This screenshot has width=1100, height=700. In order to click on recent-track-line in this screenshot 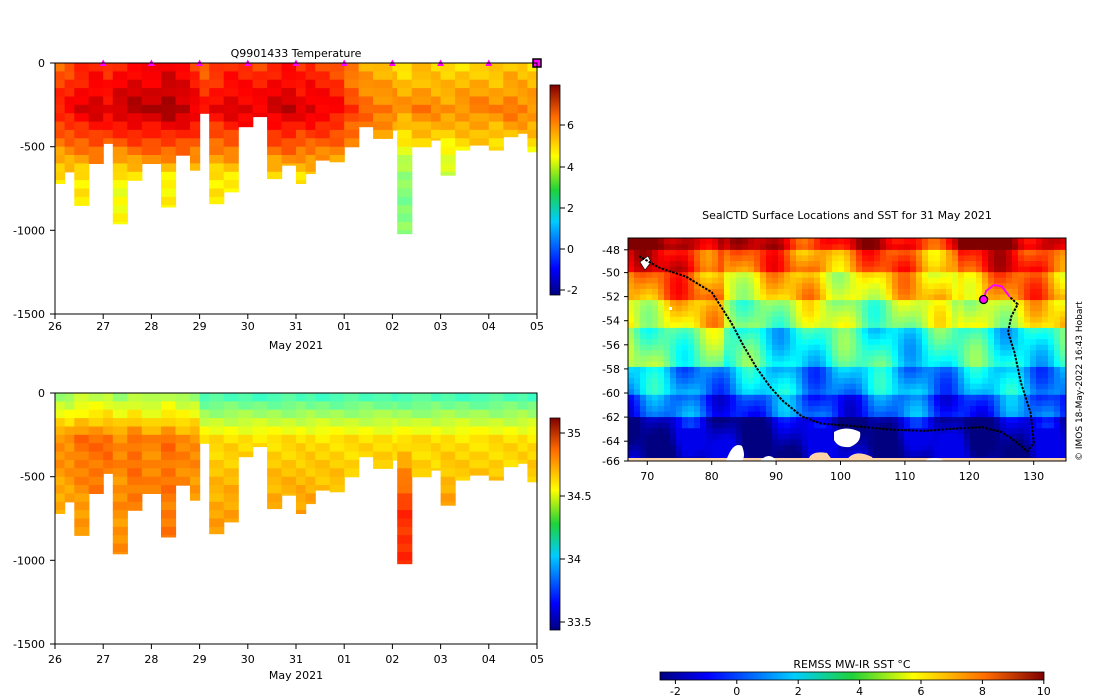, I will do `click(996, 291)`.